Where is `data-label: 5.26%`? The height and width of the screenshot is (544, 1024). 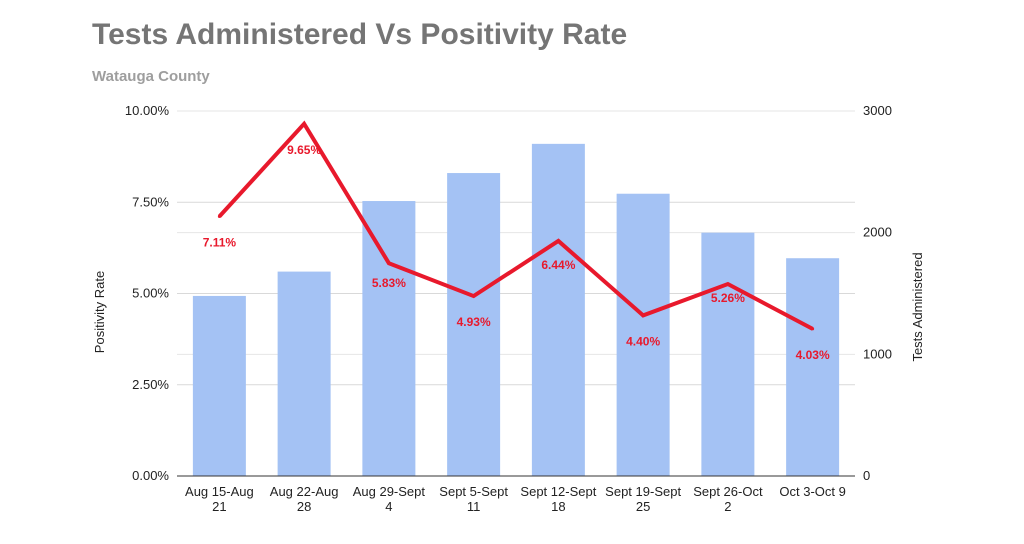
data-label: 5.26% is located at coordinates (728, 298).